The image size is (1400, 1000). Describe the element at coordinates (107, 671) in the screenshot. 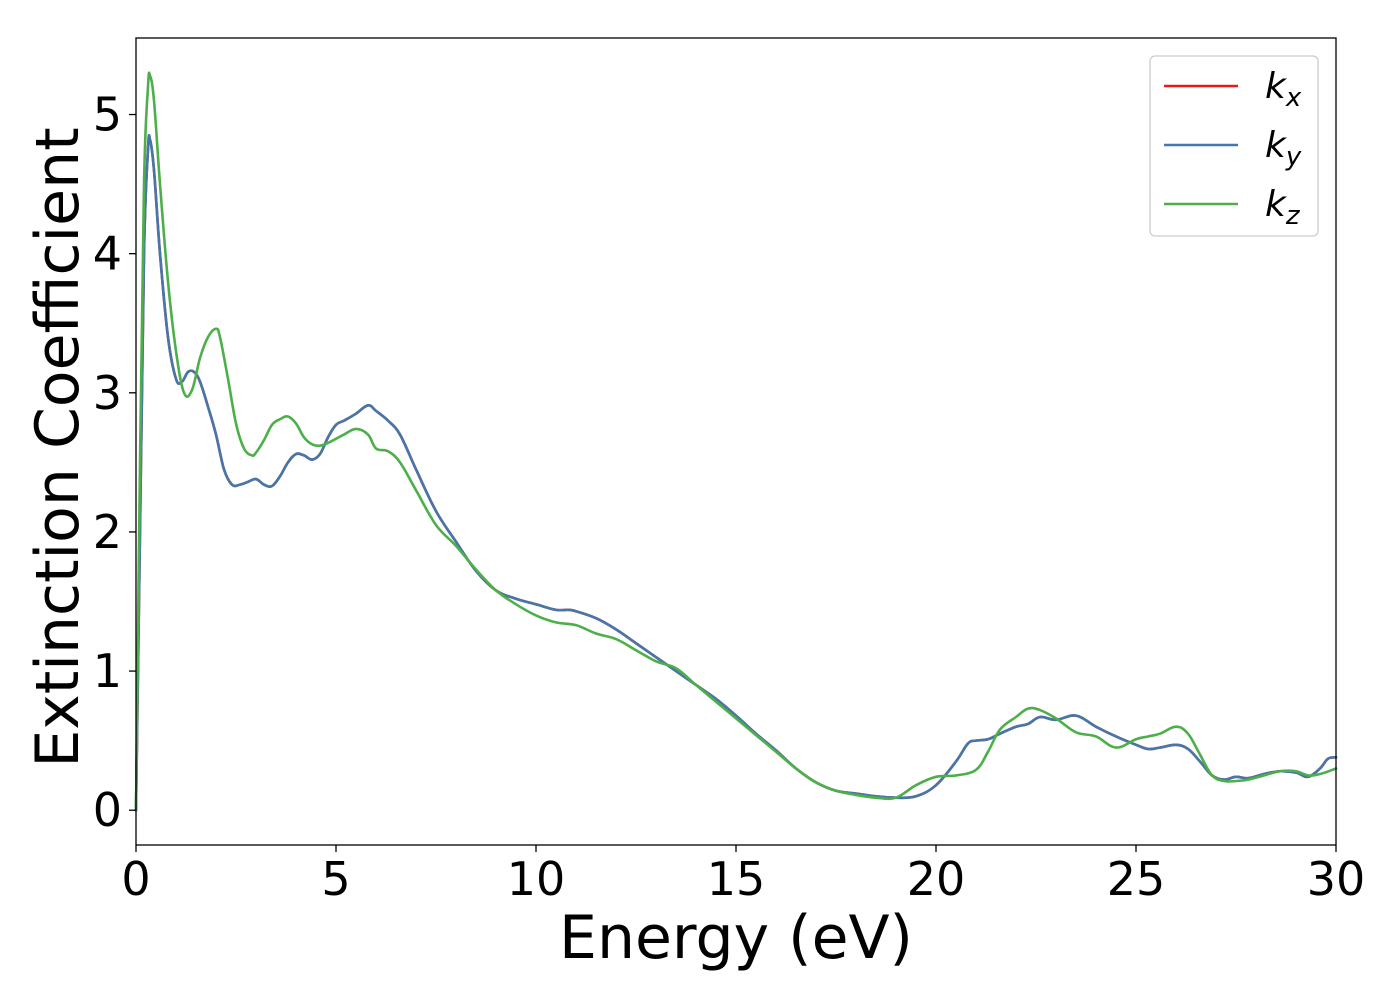

I see `y-tick-label: 1` at that location.